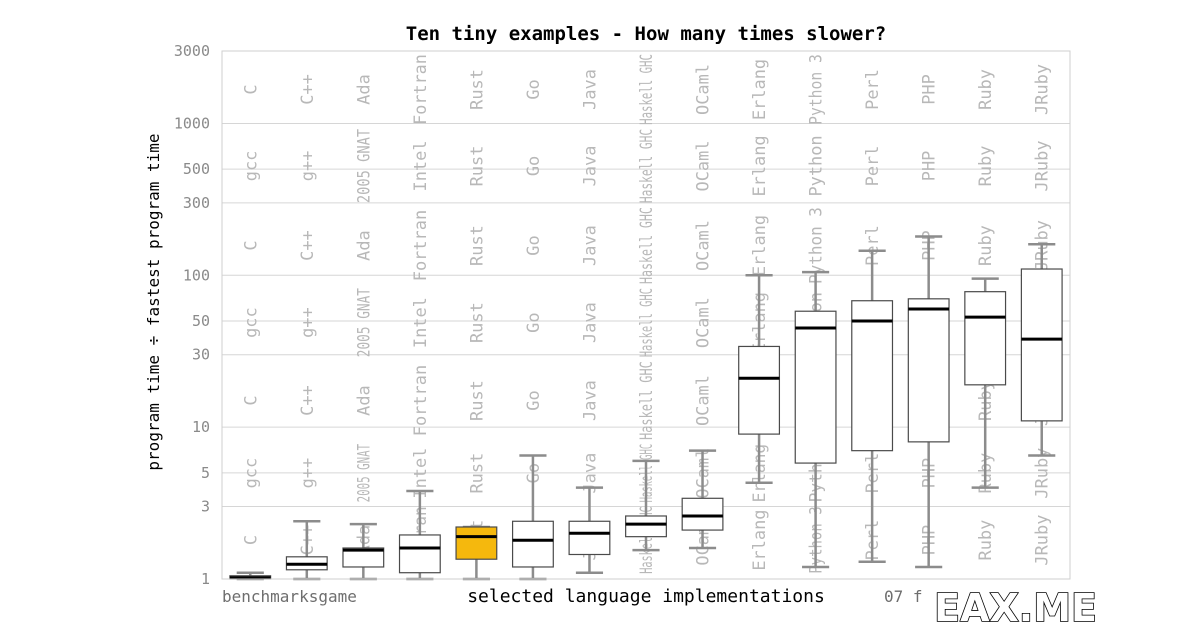 This screenshot has height=630, width=1200. What do you see at coordinates (704, 322) in the screenshot?
I see `impl-label-8-3: OCaml` at bounding box center [704, 322].